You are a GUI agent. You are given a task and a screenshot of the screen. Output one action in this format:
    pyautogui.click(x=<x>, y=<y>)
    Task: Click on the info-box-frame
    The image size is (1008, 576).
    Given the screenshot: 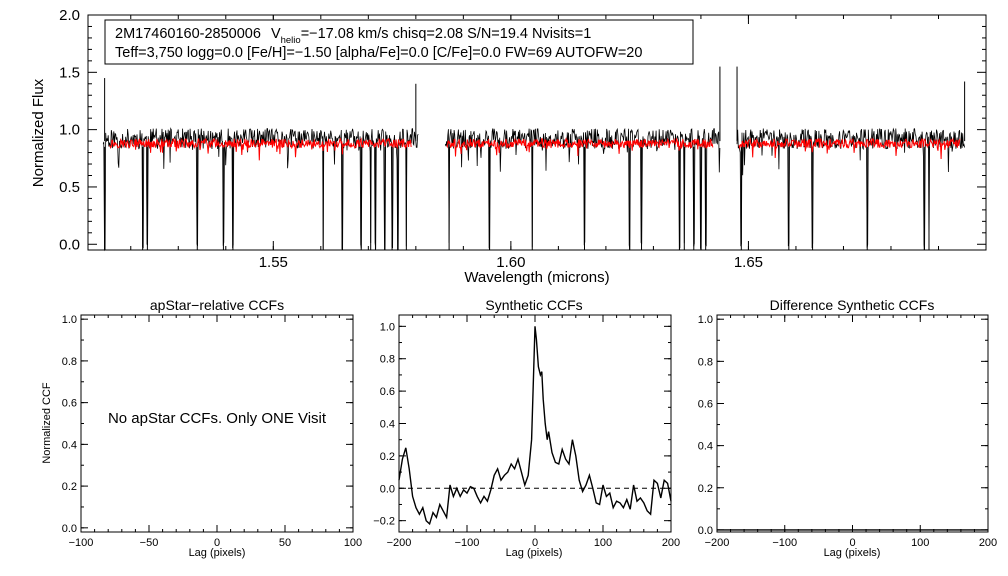 What is the action you would take?
    pyautogui.click(x=399, y=42)
    